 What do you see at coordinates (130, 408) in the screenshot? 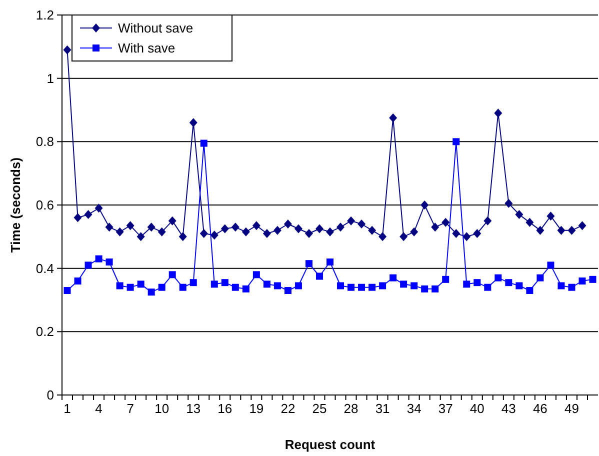
I see `x-tick-label: 7` at bounding box center [130, 408].